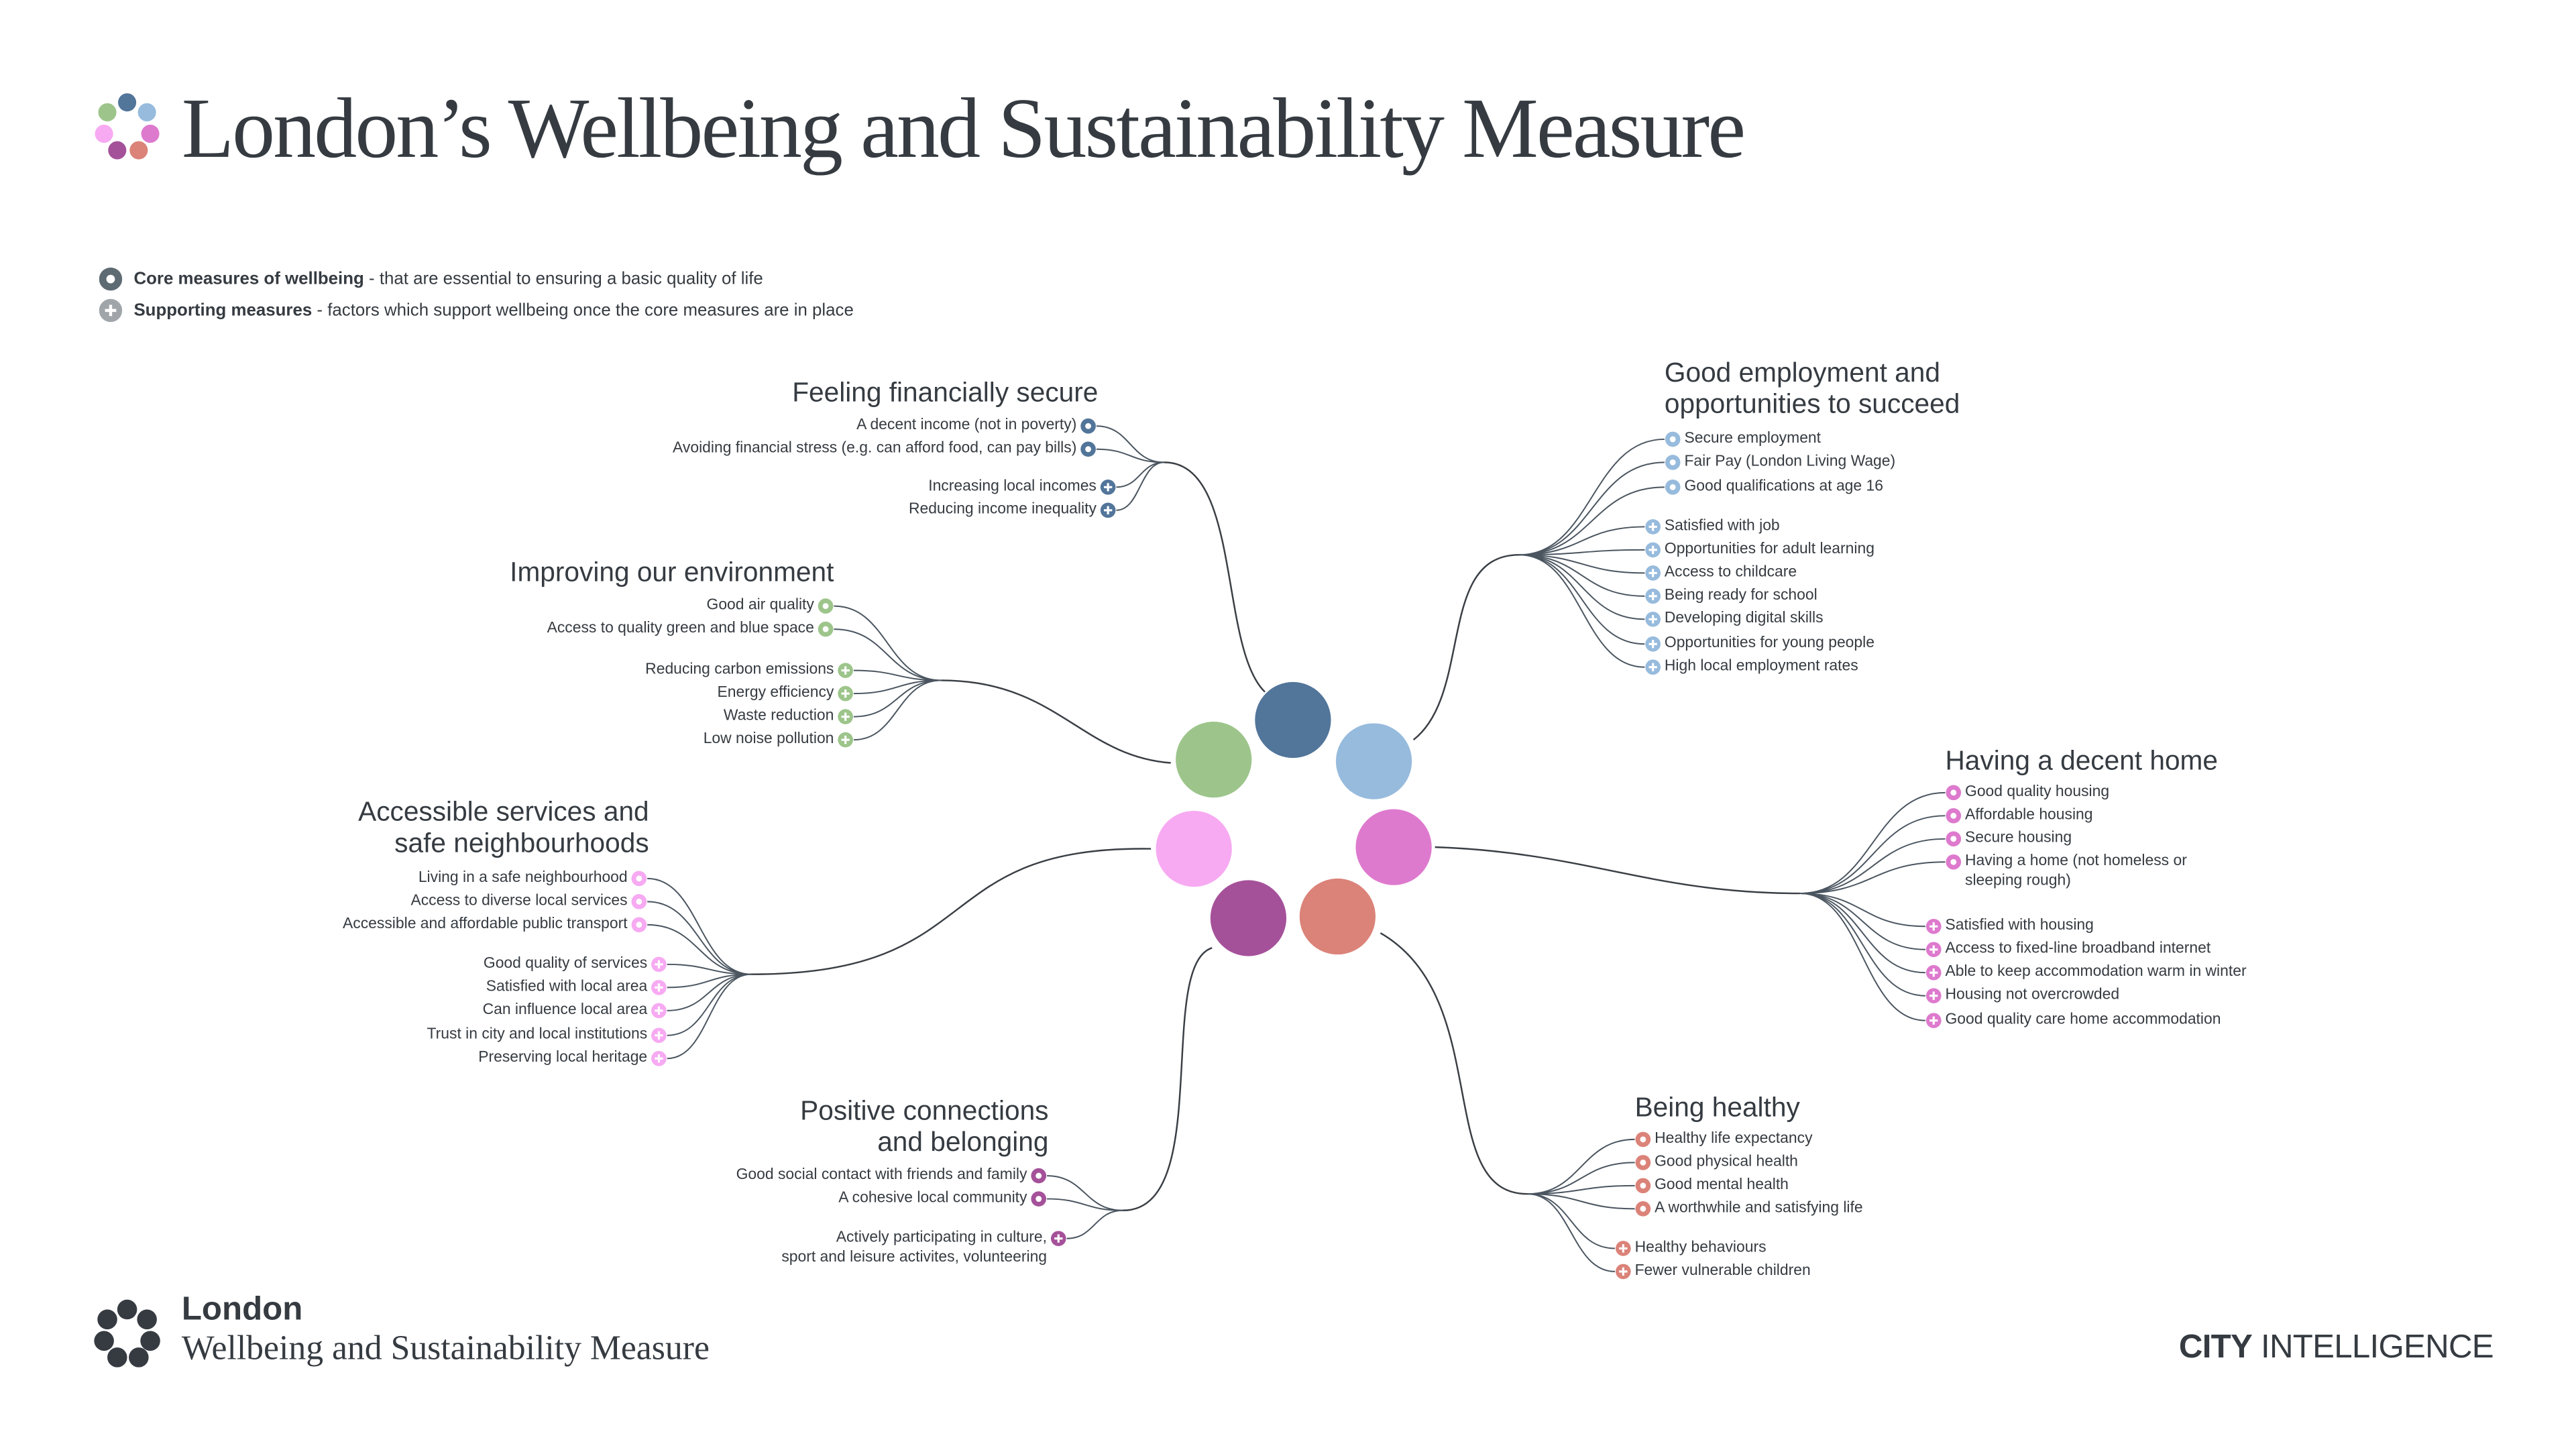 The width and height of the screenshot is (2576, 1450). I want to click on supporting-measure: Being ready for school, so click(1740, 594).